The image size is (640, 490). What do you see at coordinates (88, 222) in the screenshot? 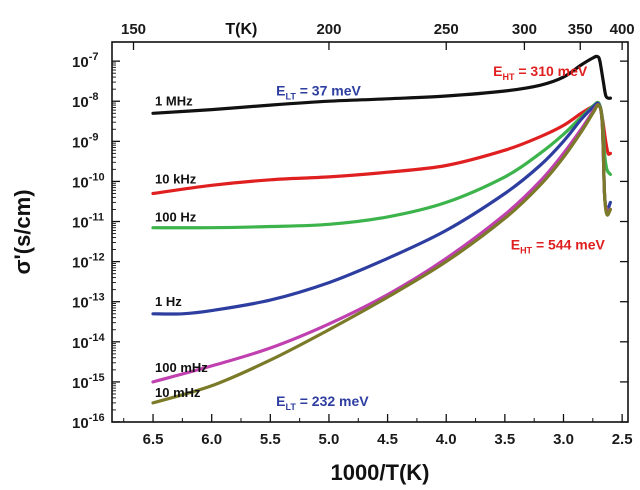
I see `y-tick-label: 10⁻¹¹` at bounding box center [88, 222].